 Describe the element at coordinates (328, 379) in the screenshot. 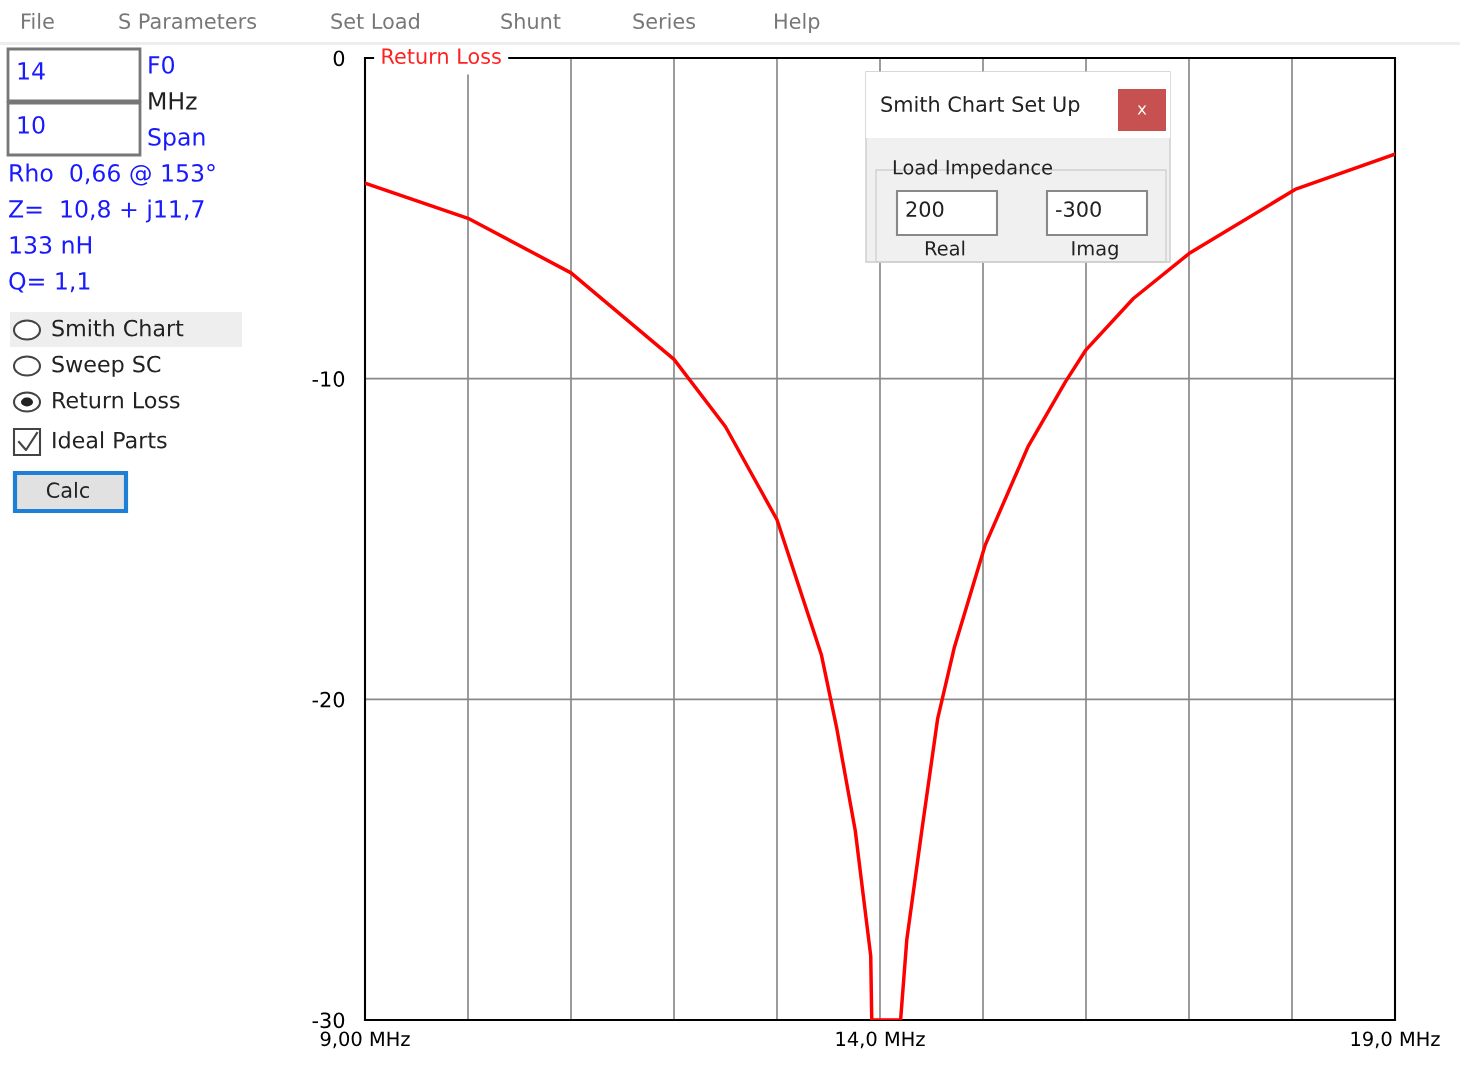

I see `y-tick-label: -10` at that location.